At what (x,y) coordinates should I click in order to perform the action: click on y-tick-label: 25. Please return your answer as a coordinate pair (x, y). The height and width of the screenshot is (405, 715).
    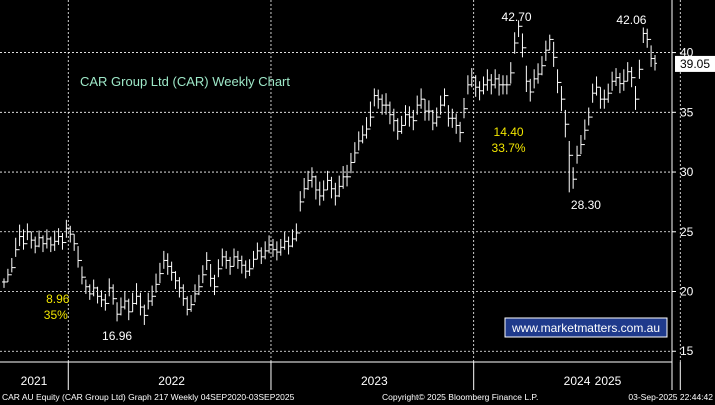
    Looking at the image, I should click on (687, 232).